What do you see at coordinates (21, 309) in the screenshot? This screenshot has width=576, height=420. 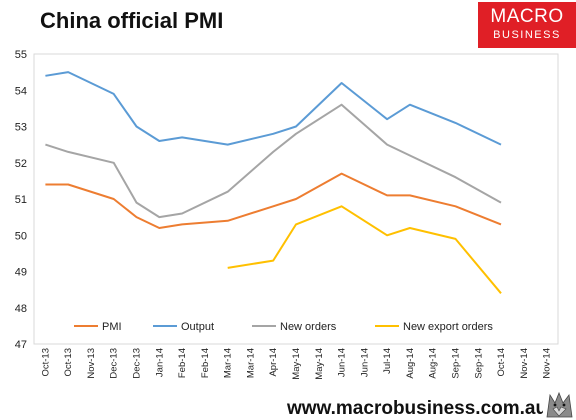 I see `y-tick-label: 48` at bounding box center [21, 309].